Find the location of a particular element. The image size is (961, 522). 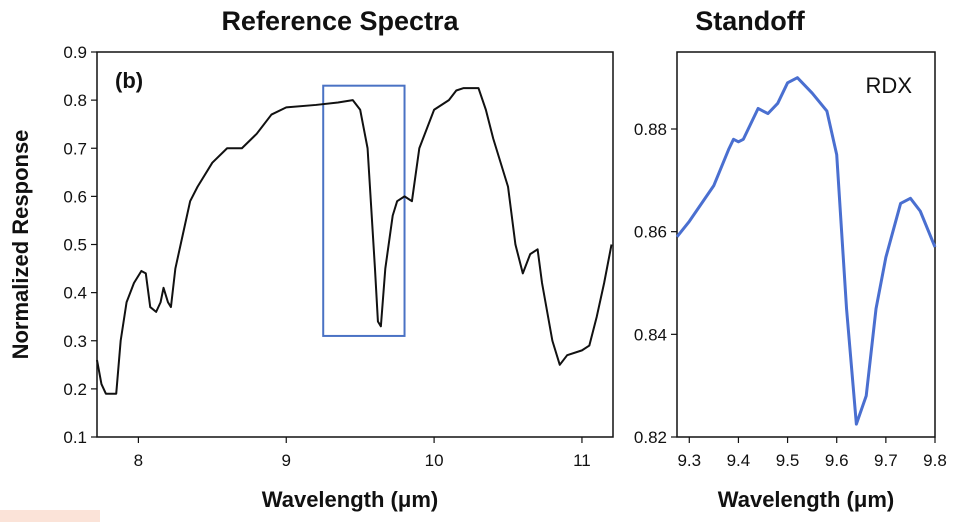

x-tick-label: 9.4 is located at coordinates (739, 460).